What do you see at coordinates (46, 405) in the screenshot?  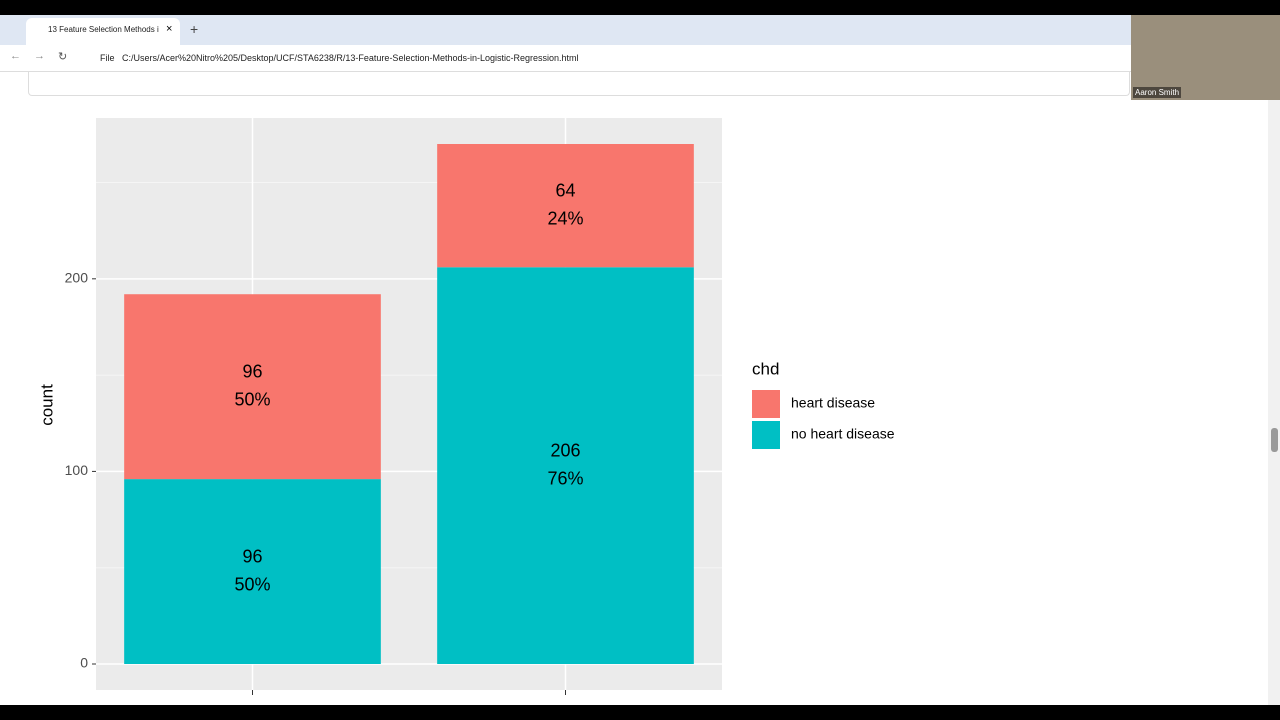 I see `y-axis-label: count` at bounding box center [46, 405].